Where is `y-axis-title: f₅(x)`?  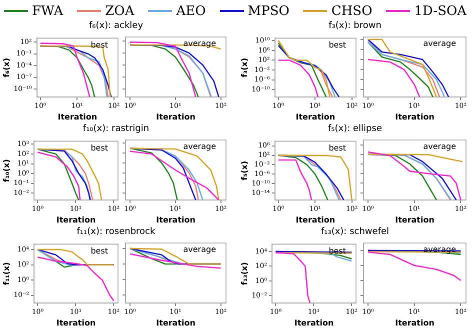 y-axis-title: f₅(x) is located at coordinates (244, 170).